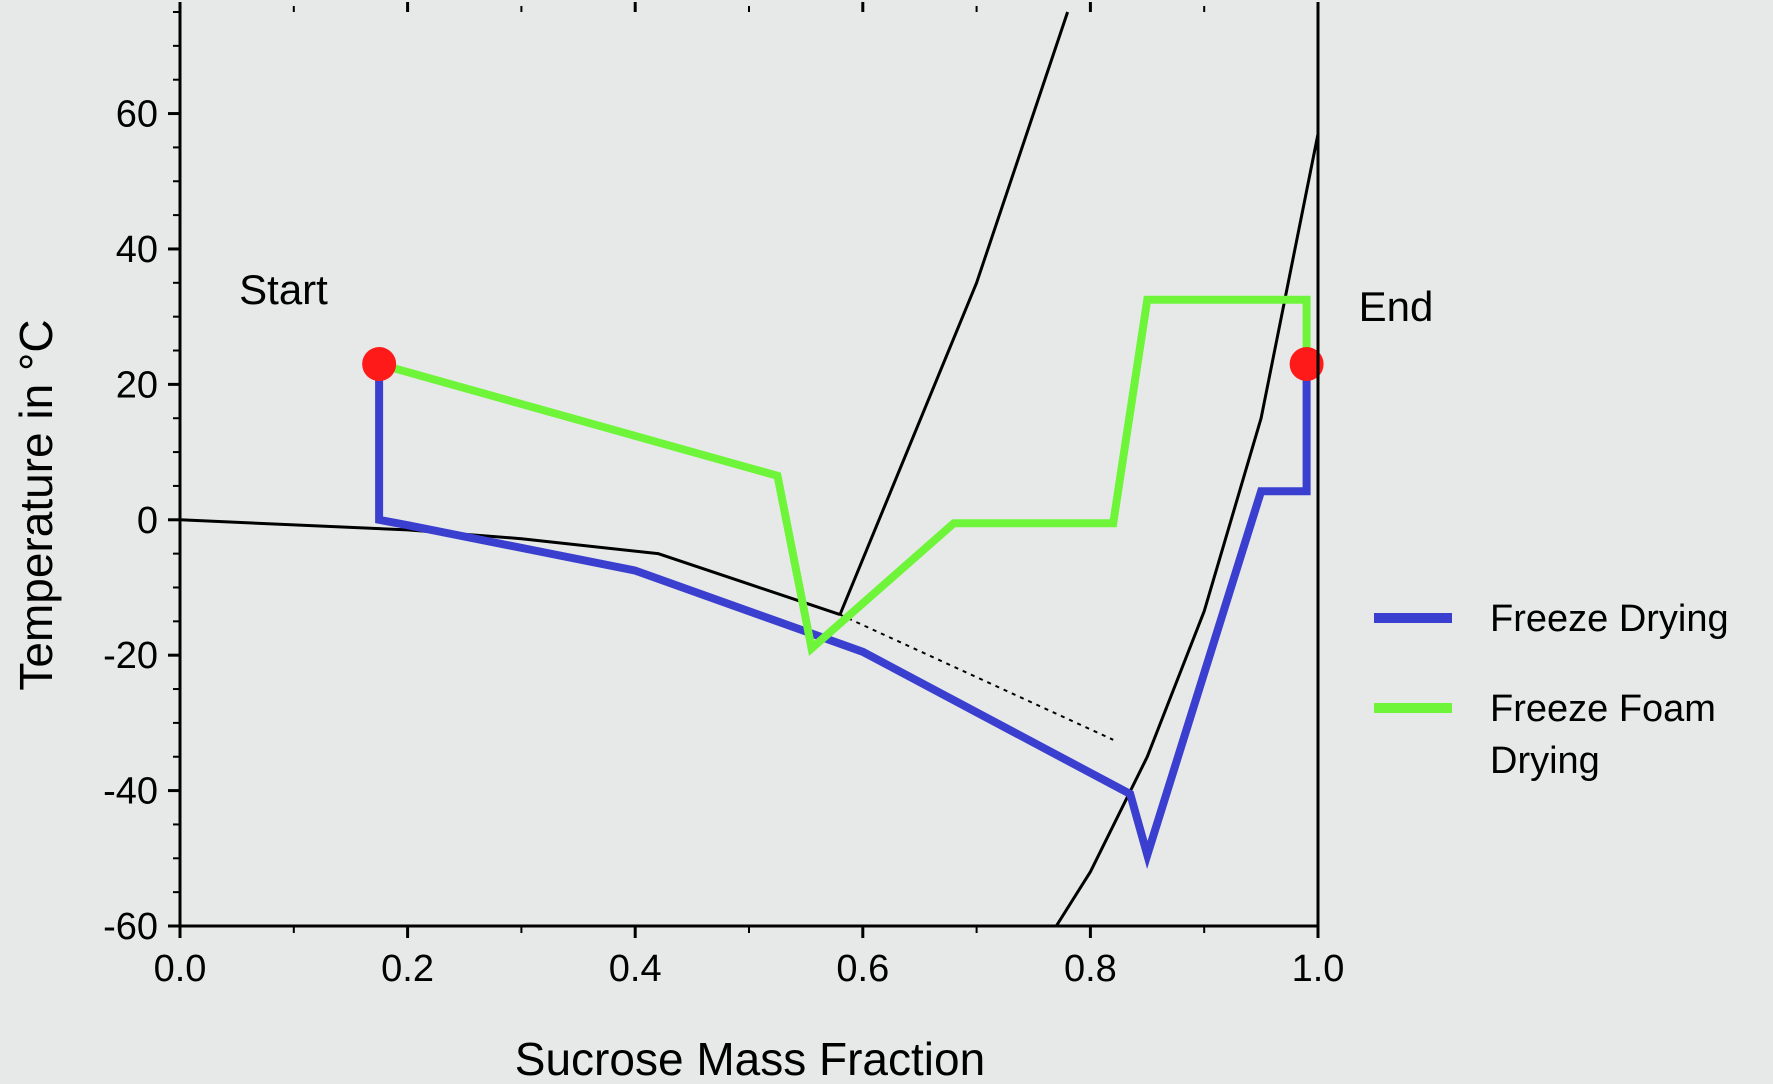 This screenshot has height=1084, width=1773. Describe the element at coordinates (137, 115) in the screenshot. I see `y-tick-label: 60` at that location.